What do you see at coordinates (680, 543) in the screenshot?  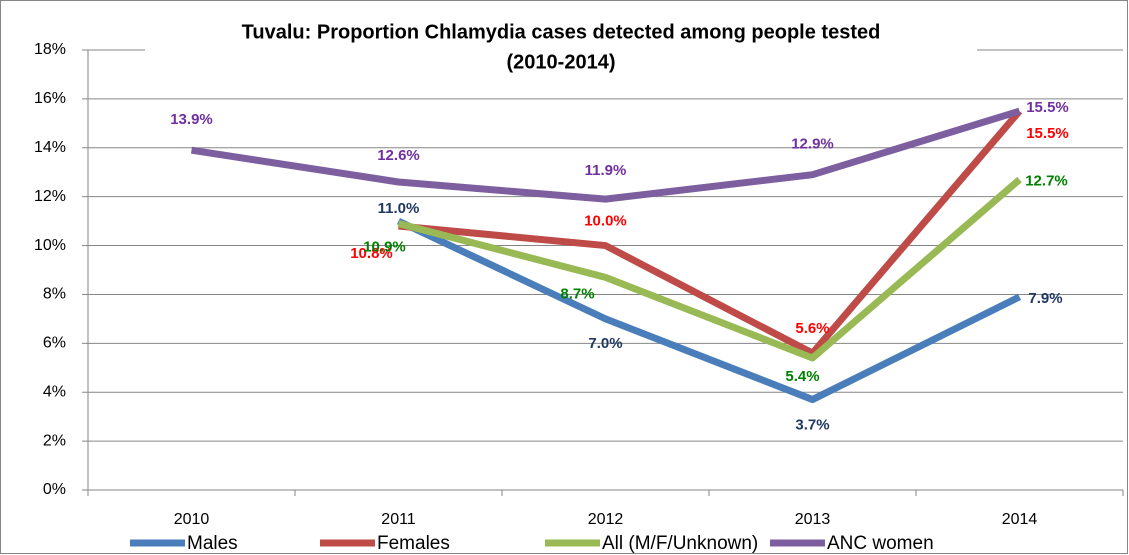 I see `legend-label: All (M/F/Unknown)` at bounding box center [680, 543].